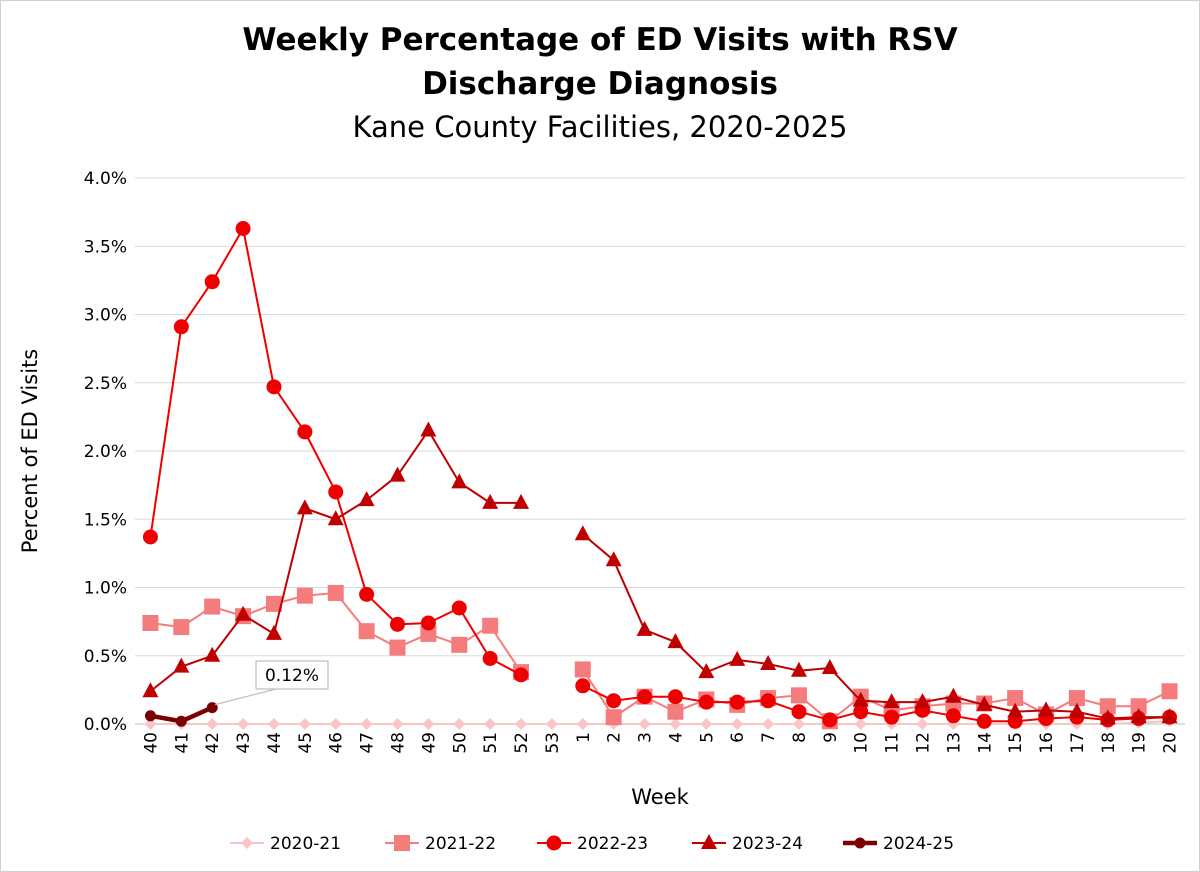 The height and width of the screenshot is (872, 1200). I want to click on x-tick-label: 46, so click(337, 743).